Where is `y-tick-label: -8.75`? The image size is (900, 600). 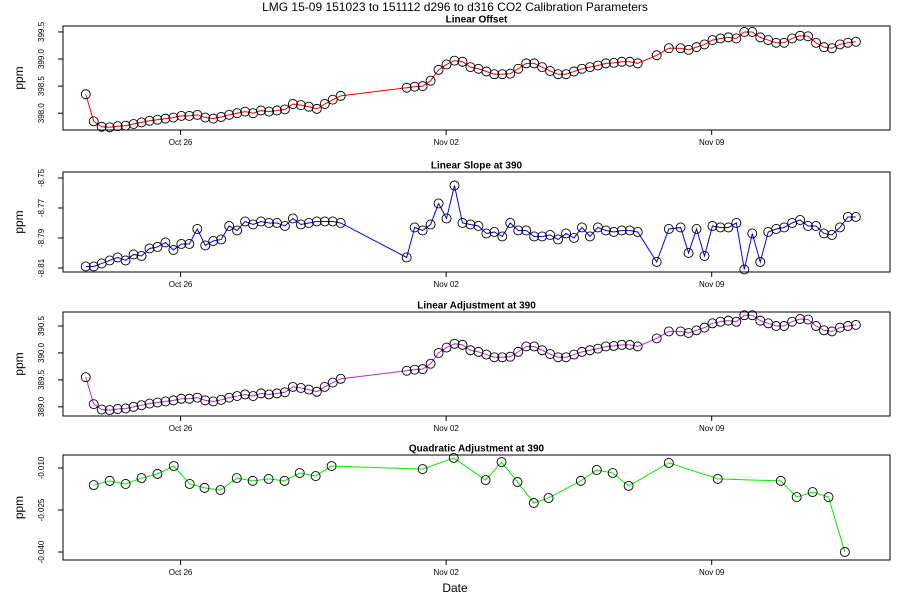
y-tick-label: -8.75 is located at coordinates (41, 177).